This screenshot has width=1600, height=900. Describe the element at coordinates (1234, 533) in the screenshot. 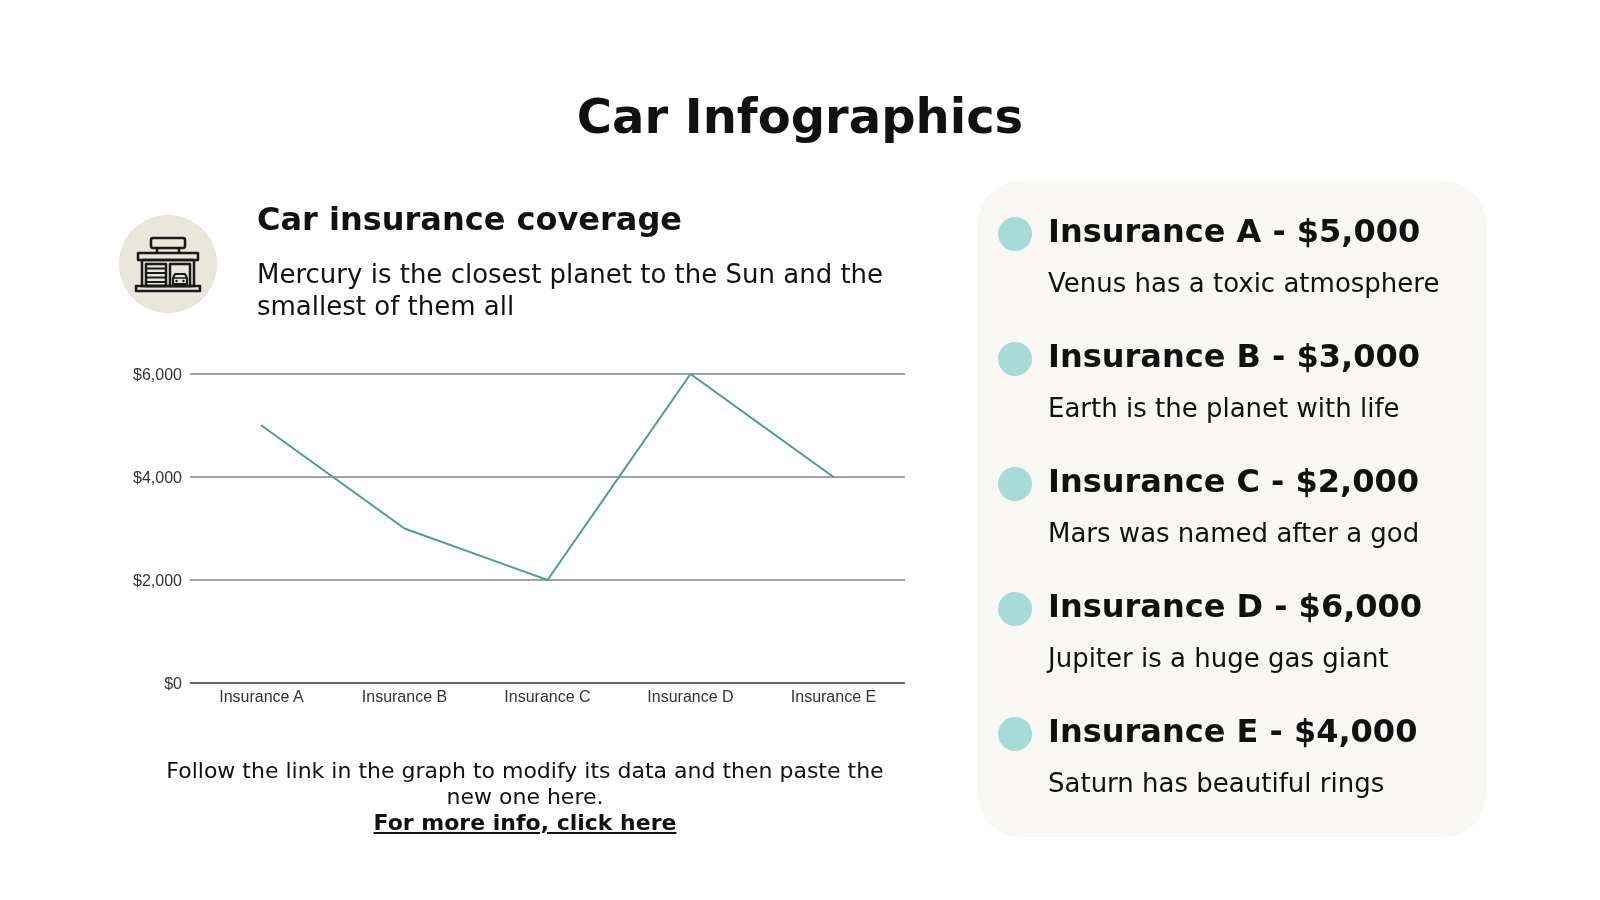

I see `text: Mars was named after a god` at that location.